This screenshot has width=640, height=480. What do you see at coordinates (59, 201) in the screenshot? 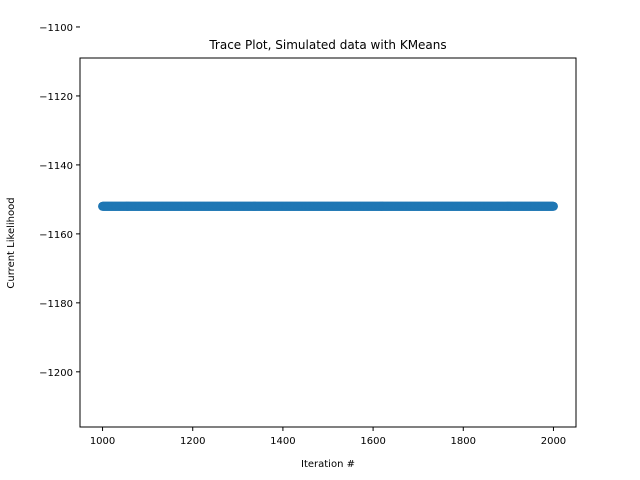
I see `y-axis-ticks: −1100 −1120 −1140 −1160 −1180 −1200` at bounding box center [59, 201].